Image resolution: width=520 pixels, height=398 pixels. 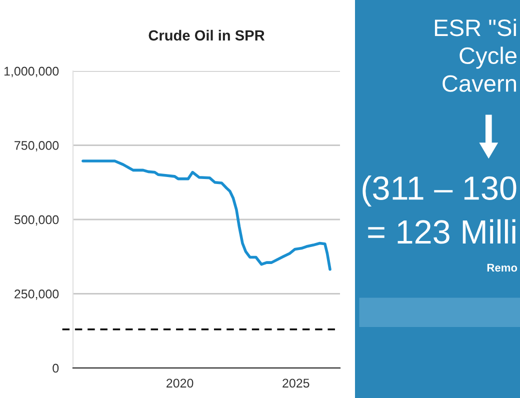 I want to click on line-series, so click(x=207, y=215).